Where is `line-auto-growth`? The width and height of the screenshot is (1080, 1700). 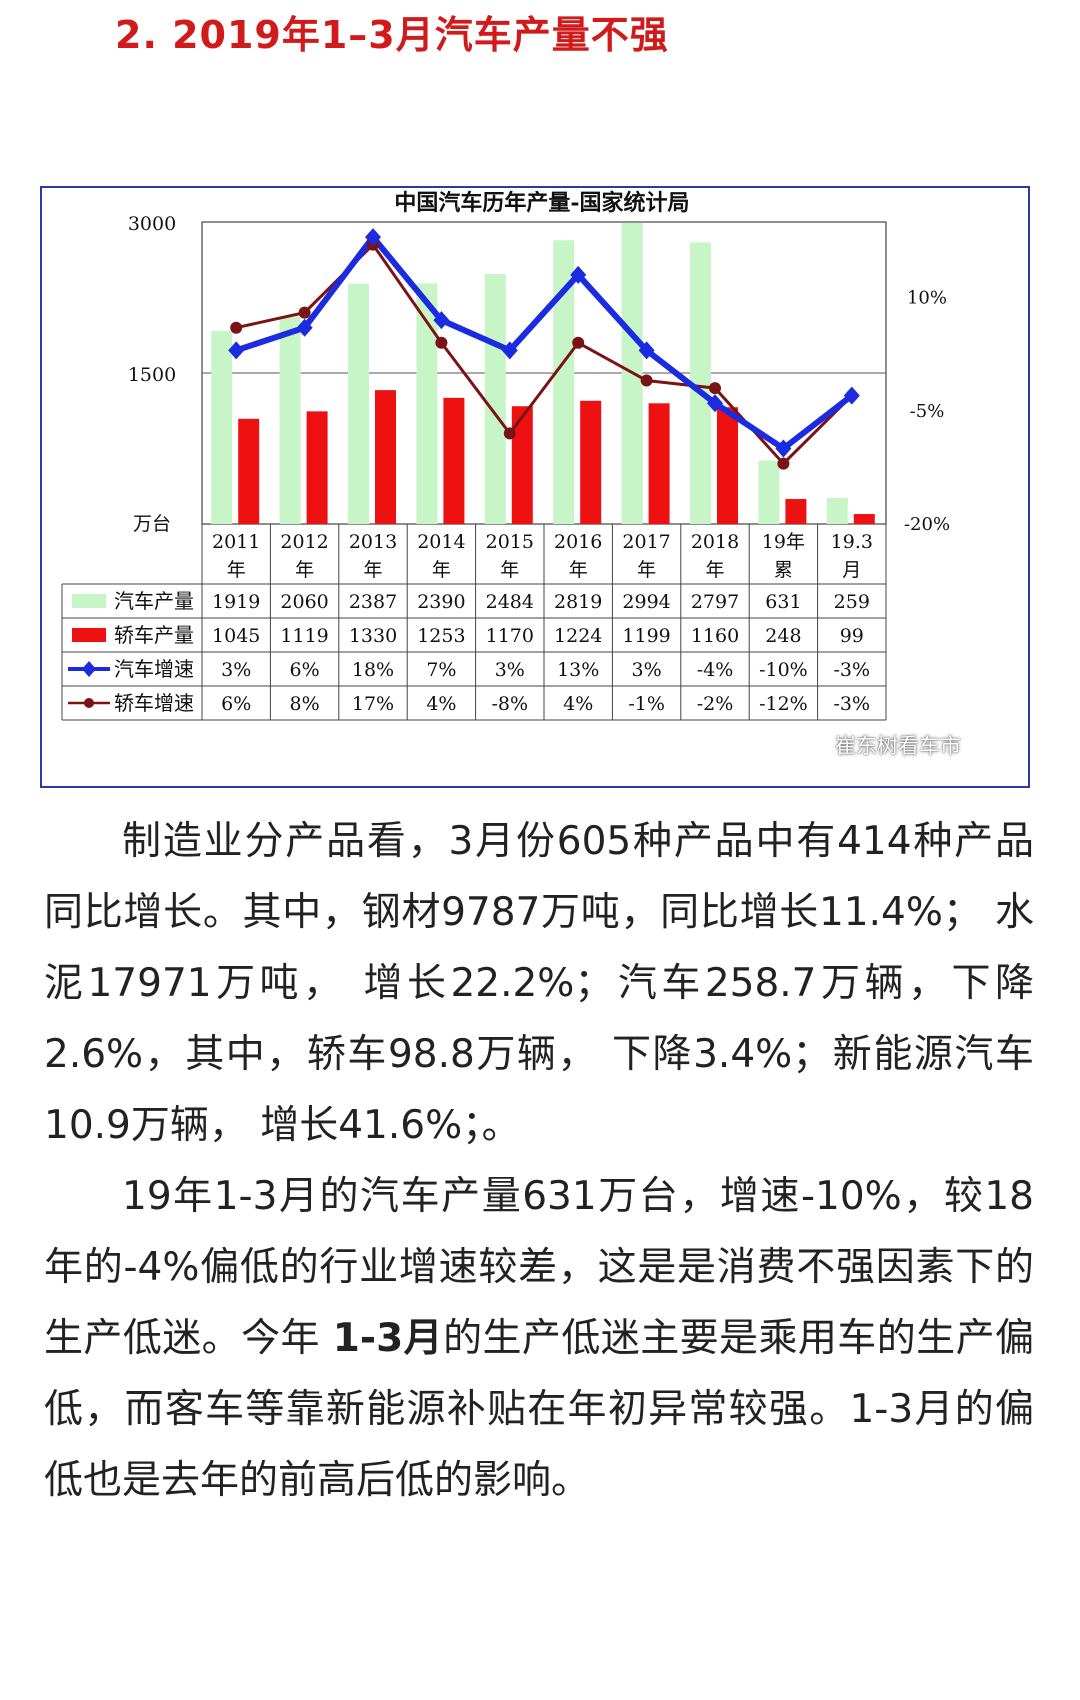 line-auto-growth is located at coordinates (544, 342).